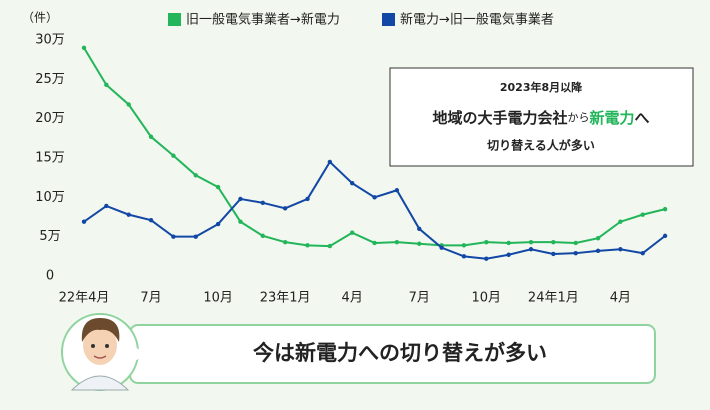 The height and width of the screenshot is (410, 710). I want to click on annotation-date: 2023年8月以降, so click(541, 87).